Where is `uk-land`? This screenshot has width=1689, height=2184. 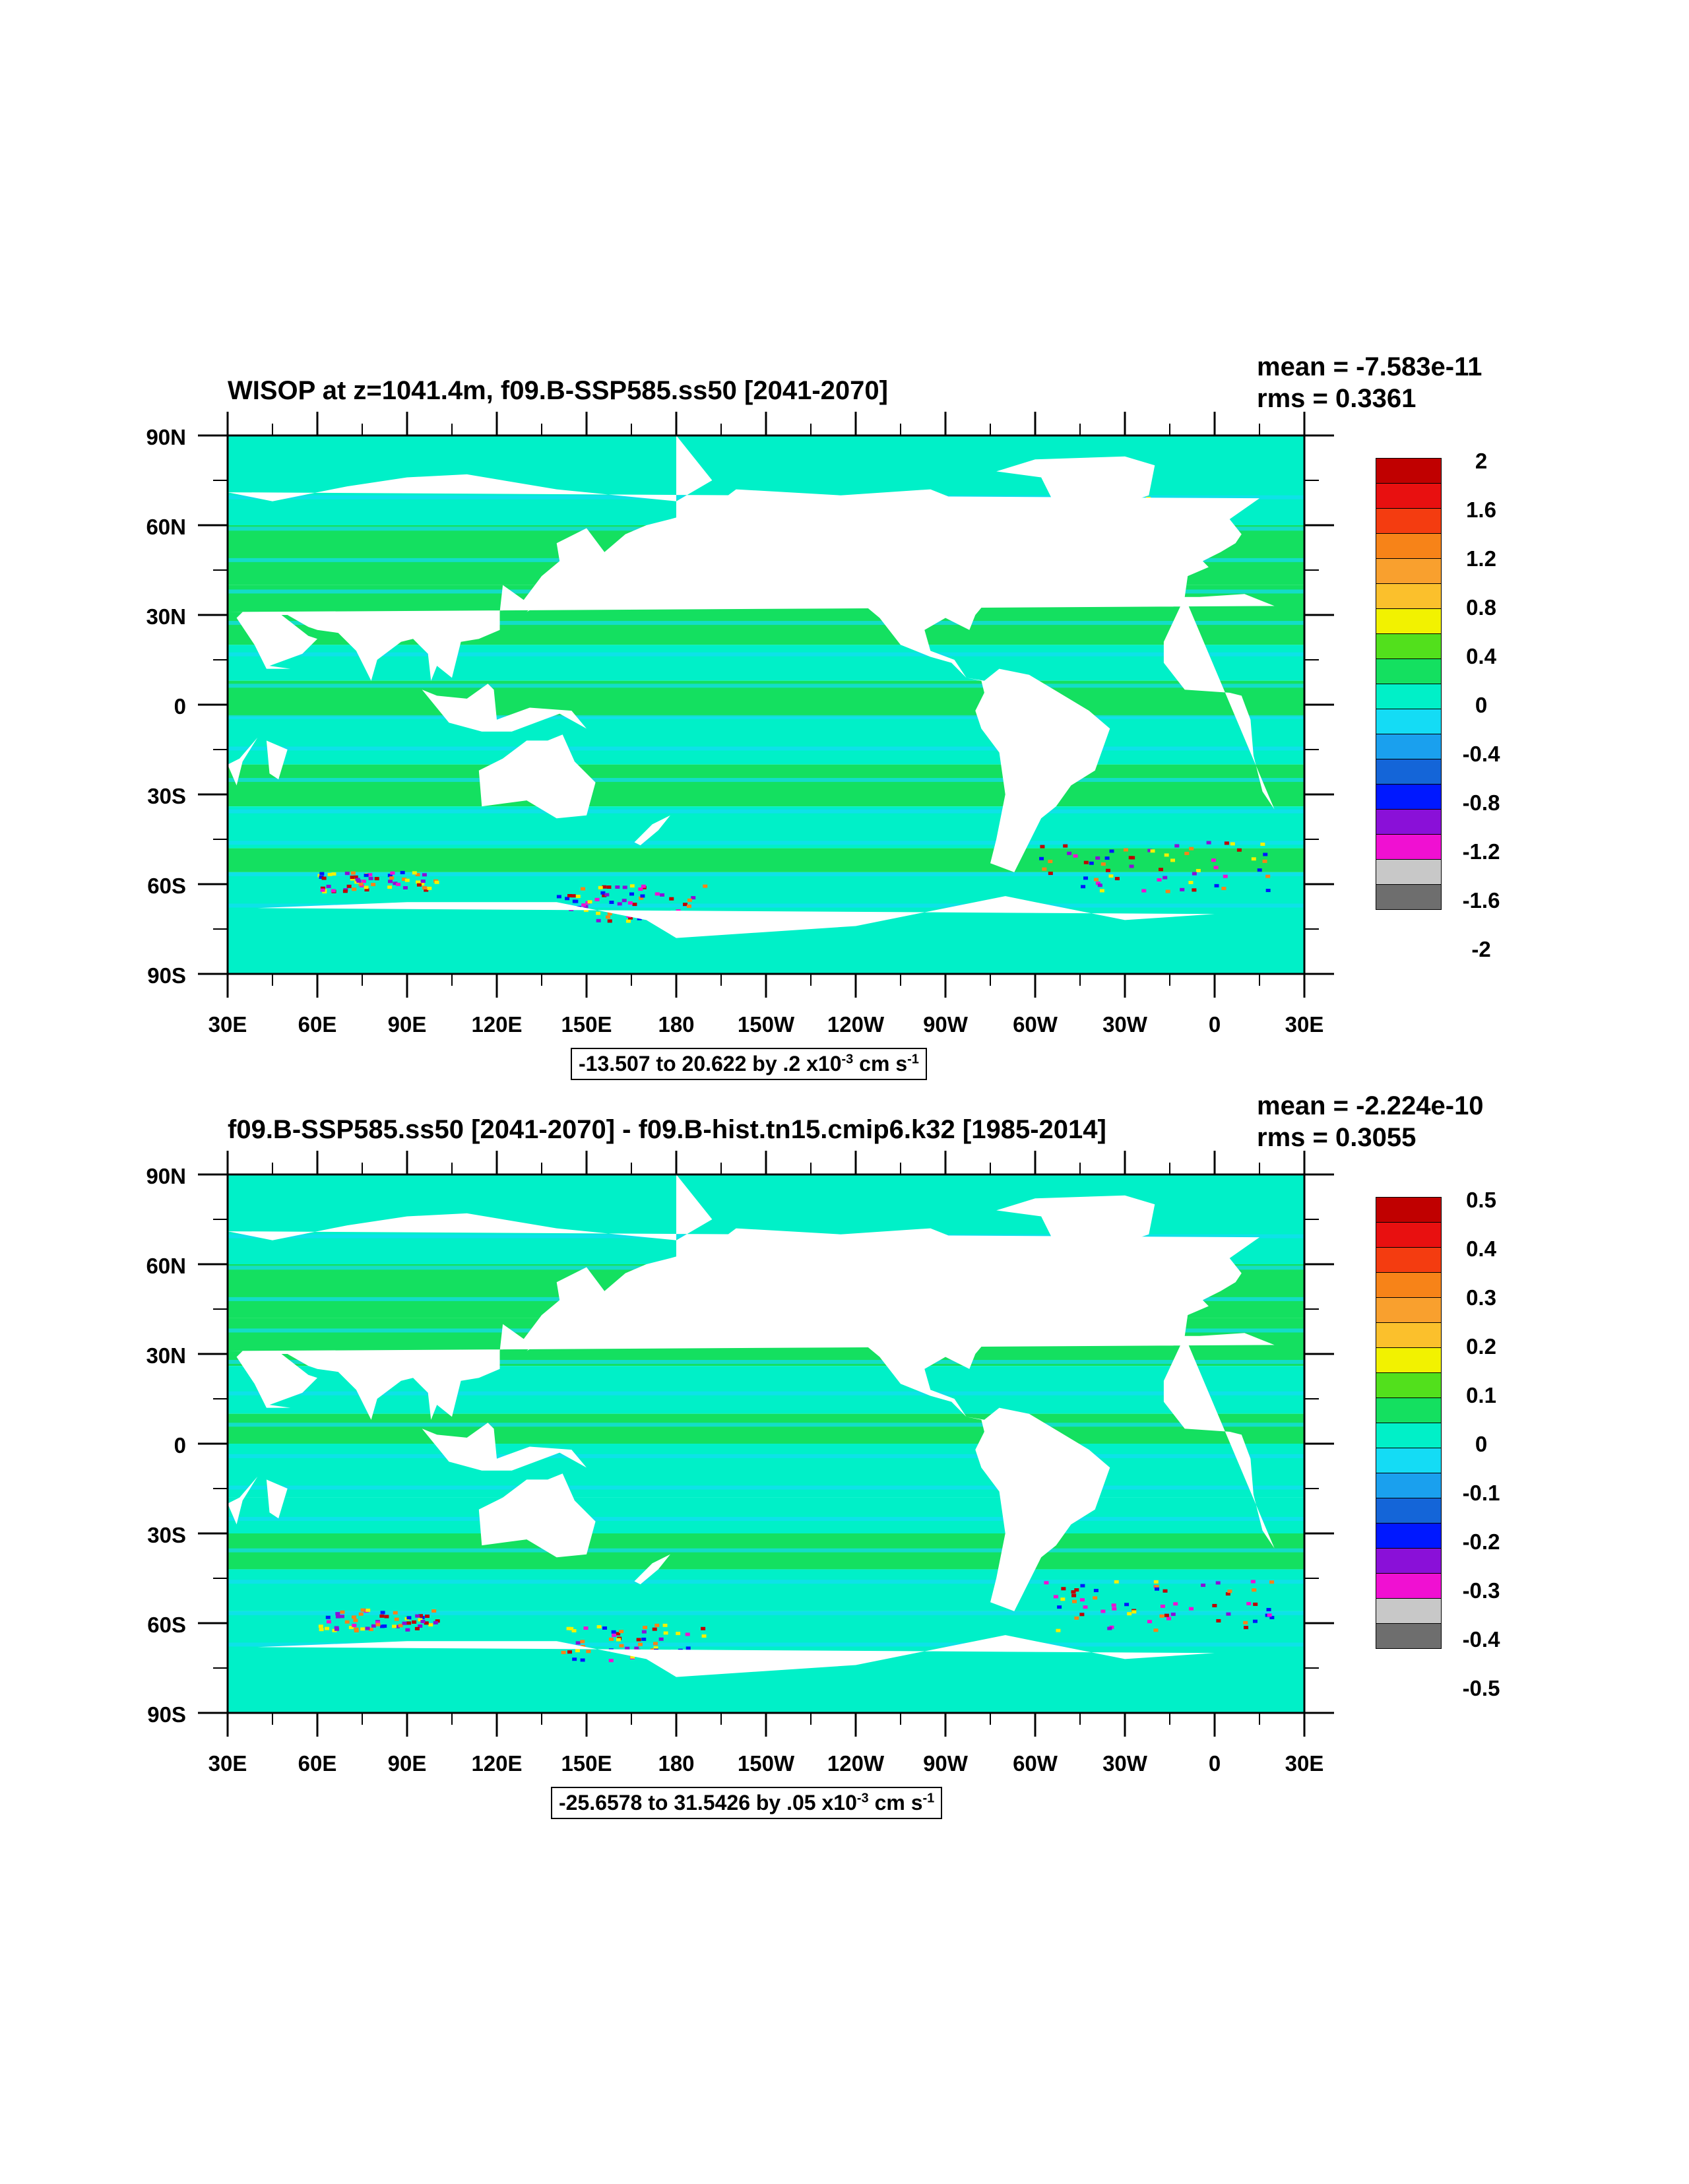
uk-land is located at coordinates (1201, 1282).